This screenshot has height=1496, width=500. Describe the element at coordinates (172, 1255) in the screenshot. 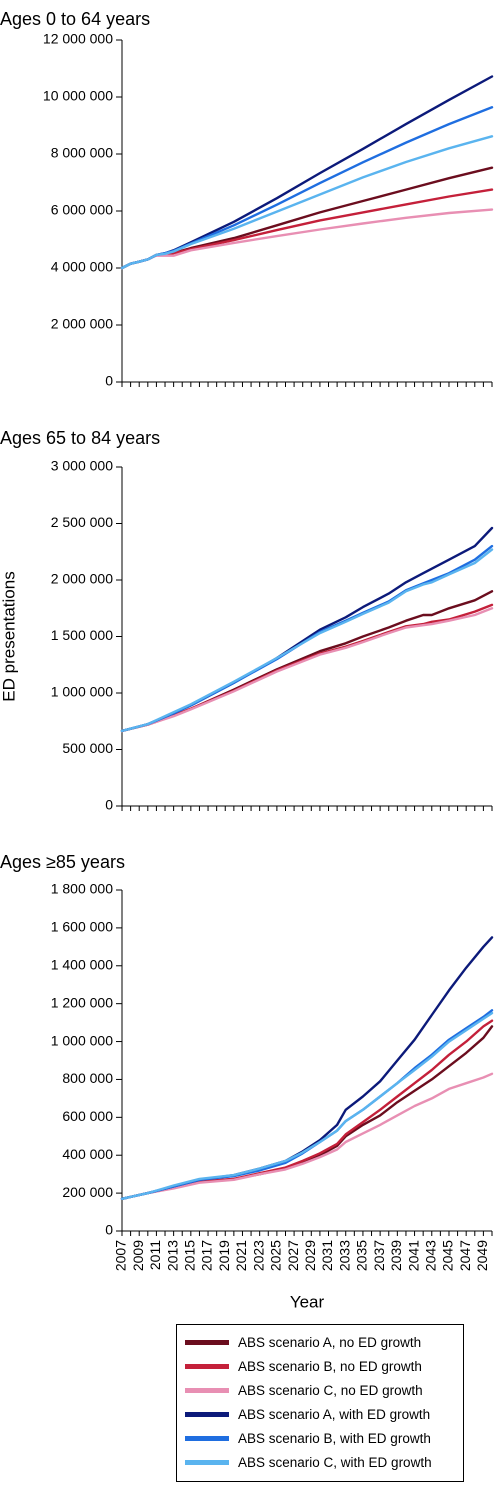

I see `x-tick-label: 2013` at that location.